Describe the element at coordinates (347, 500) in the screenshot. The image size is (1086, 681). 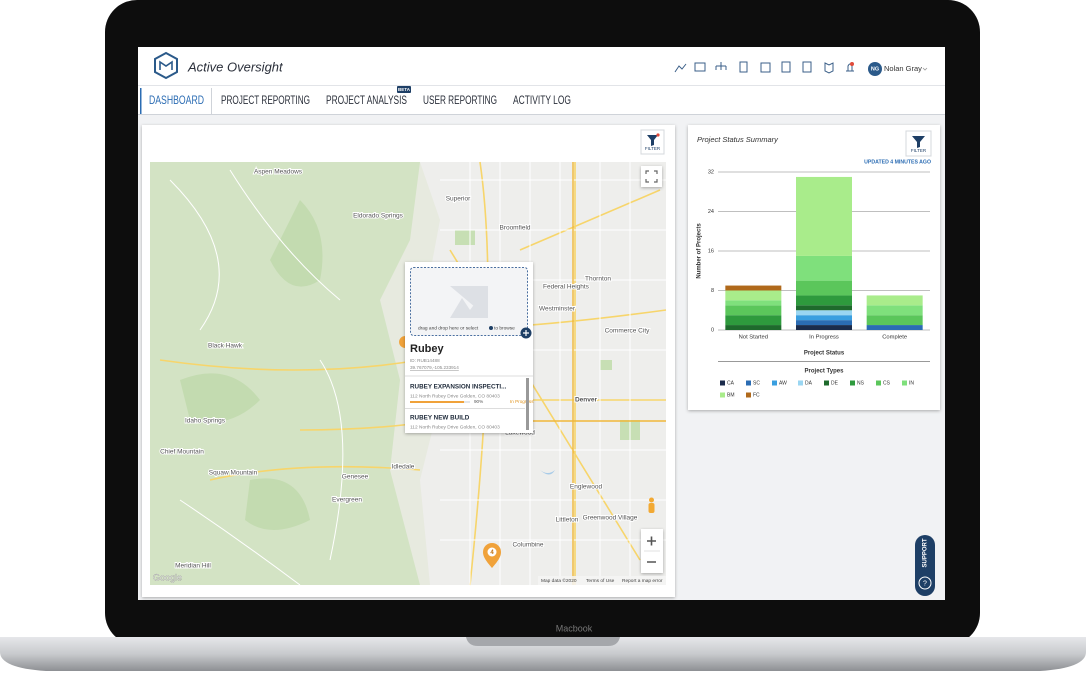
I see `place-label: Evergreen` at that location.